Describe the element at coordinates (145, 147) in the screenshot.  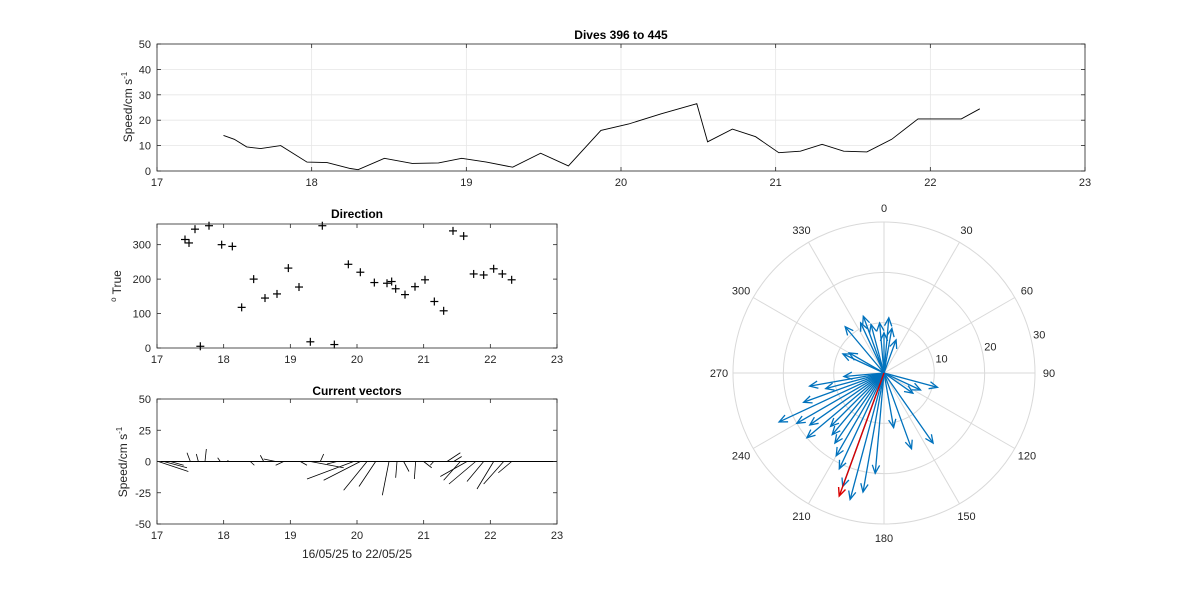
I see `speed-plot-ytick-label: 10` at that location.